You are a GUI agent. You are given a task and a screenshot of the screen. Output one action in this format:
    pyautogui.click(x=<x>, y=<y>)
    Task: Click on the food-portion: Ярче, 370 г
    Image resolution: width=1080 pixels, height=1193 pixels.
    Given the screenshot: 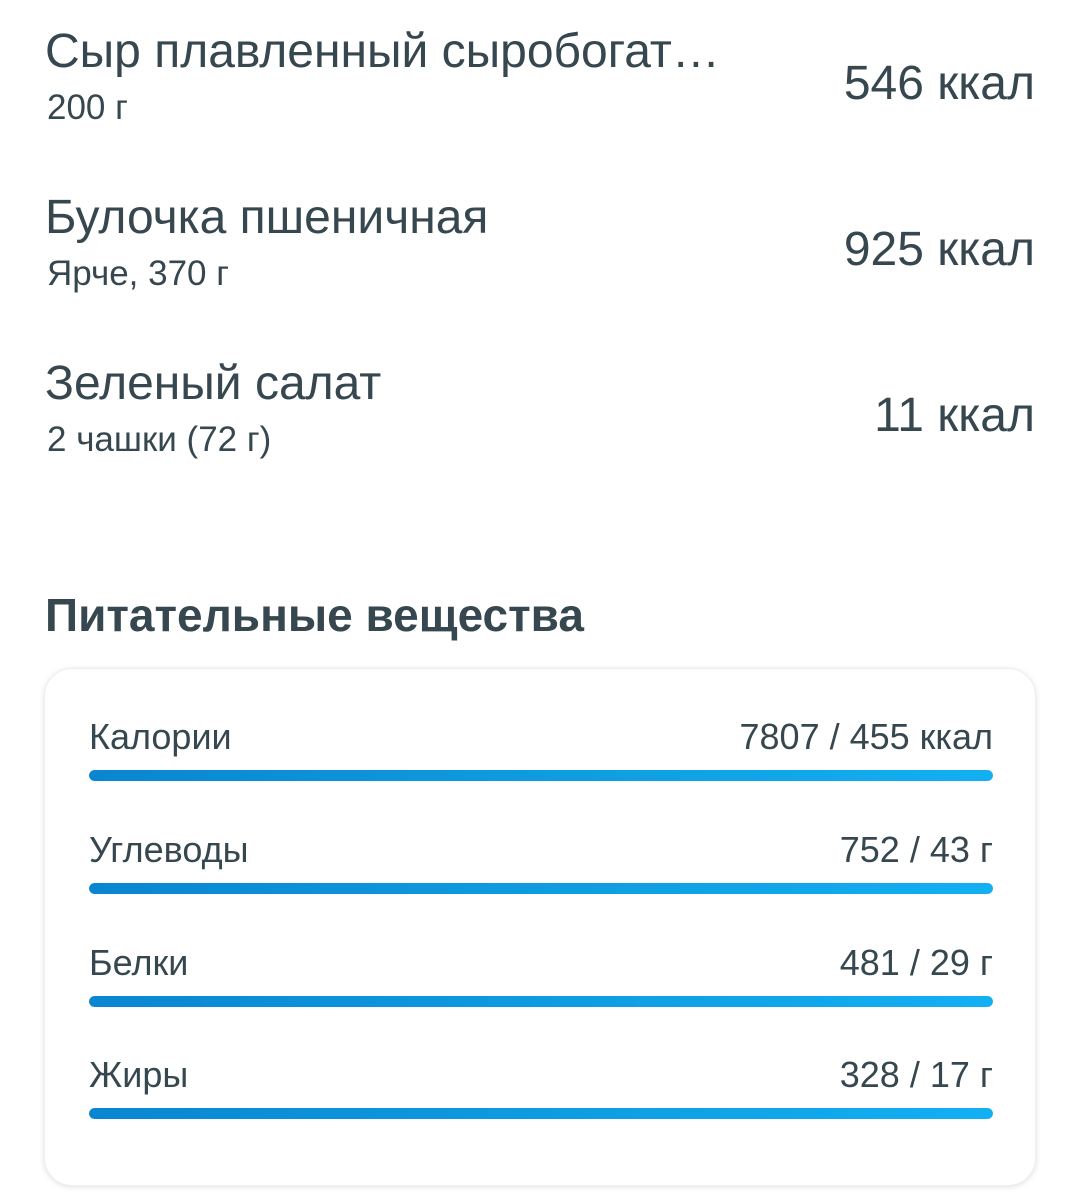 What is the action you would take?
    pyautogui.click(x=138, y=273)
    